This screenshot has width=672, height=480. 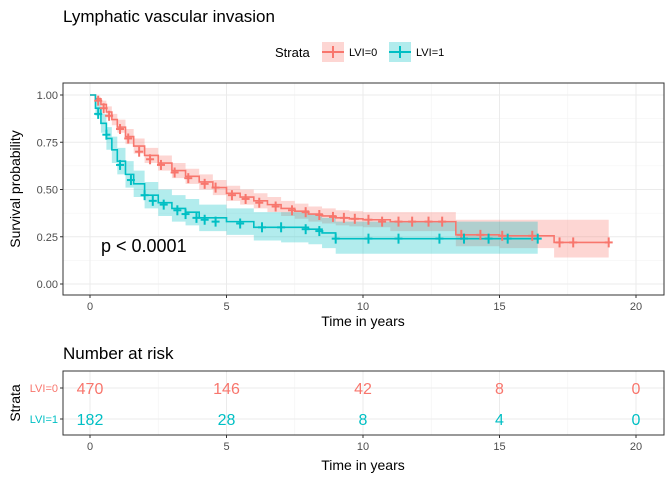 What do you see at coordinates (47, 238) in the screenshot?
I see `y-tick-label: 0.25` at bounding box center [47, 238].